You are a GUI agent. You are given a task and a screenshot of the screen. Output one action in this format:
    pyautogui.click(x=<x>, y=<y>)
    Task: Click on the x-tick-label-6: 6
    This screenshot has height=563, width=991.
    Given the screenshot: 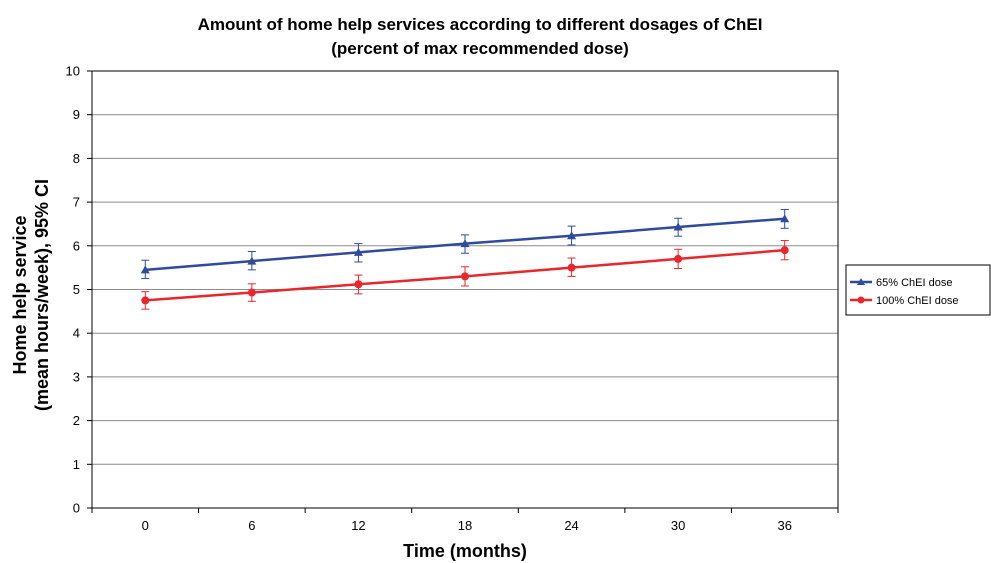 What is the action you would take?
    pyautogui.click(x=251, y=525)
    